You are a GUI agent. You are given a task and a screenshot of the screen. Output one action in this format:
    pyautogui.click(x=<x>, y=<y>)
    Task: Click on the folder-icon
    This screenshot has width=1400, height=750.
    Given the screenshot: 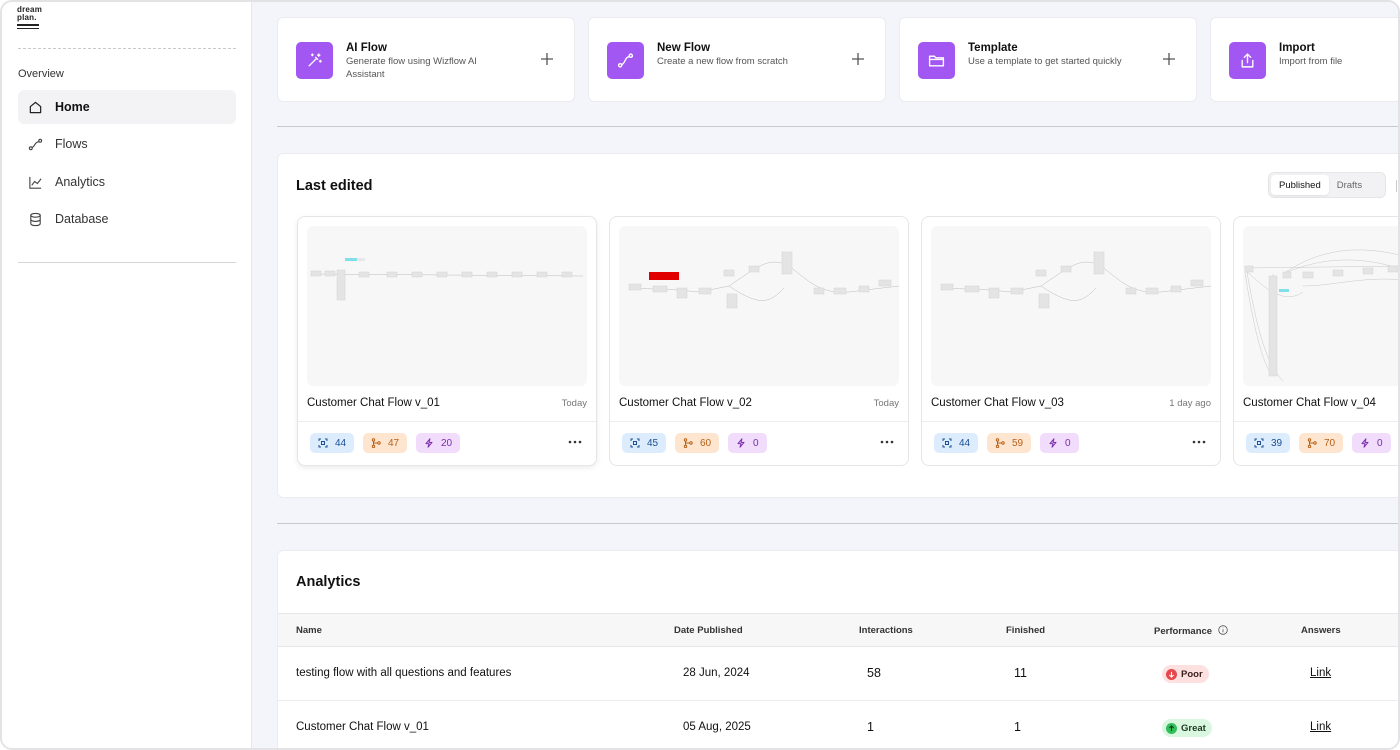 What is the action you would take?
    pyautogui.click(x=936, y=61)
    